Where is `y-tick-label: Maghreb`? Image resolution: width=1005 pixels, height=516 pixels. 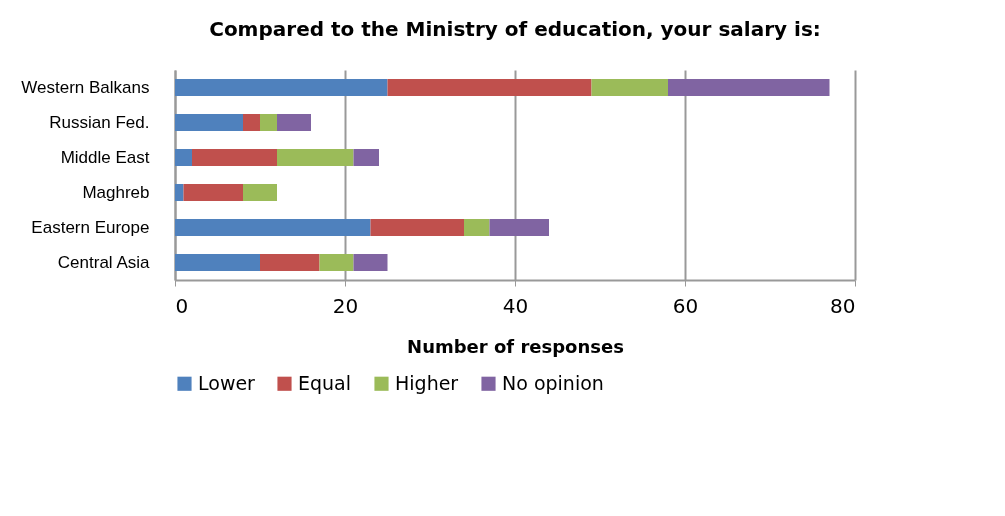 y-tick-label: Maghreb is located at coordinates (116, 192).